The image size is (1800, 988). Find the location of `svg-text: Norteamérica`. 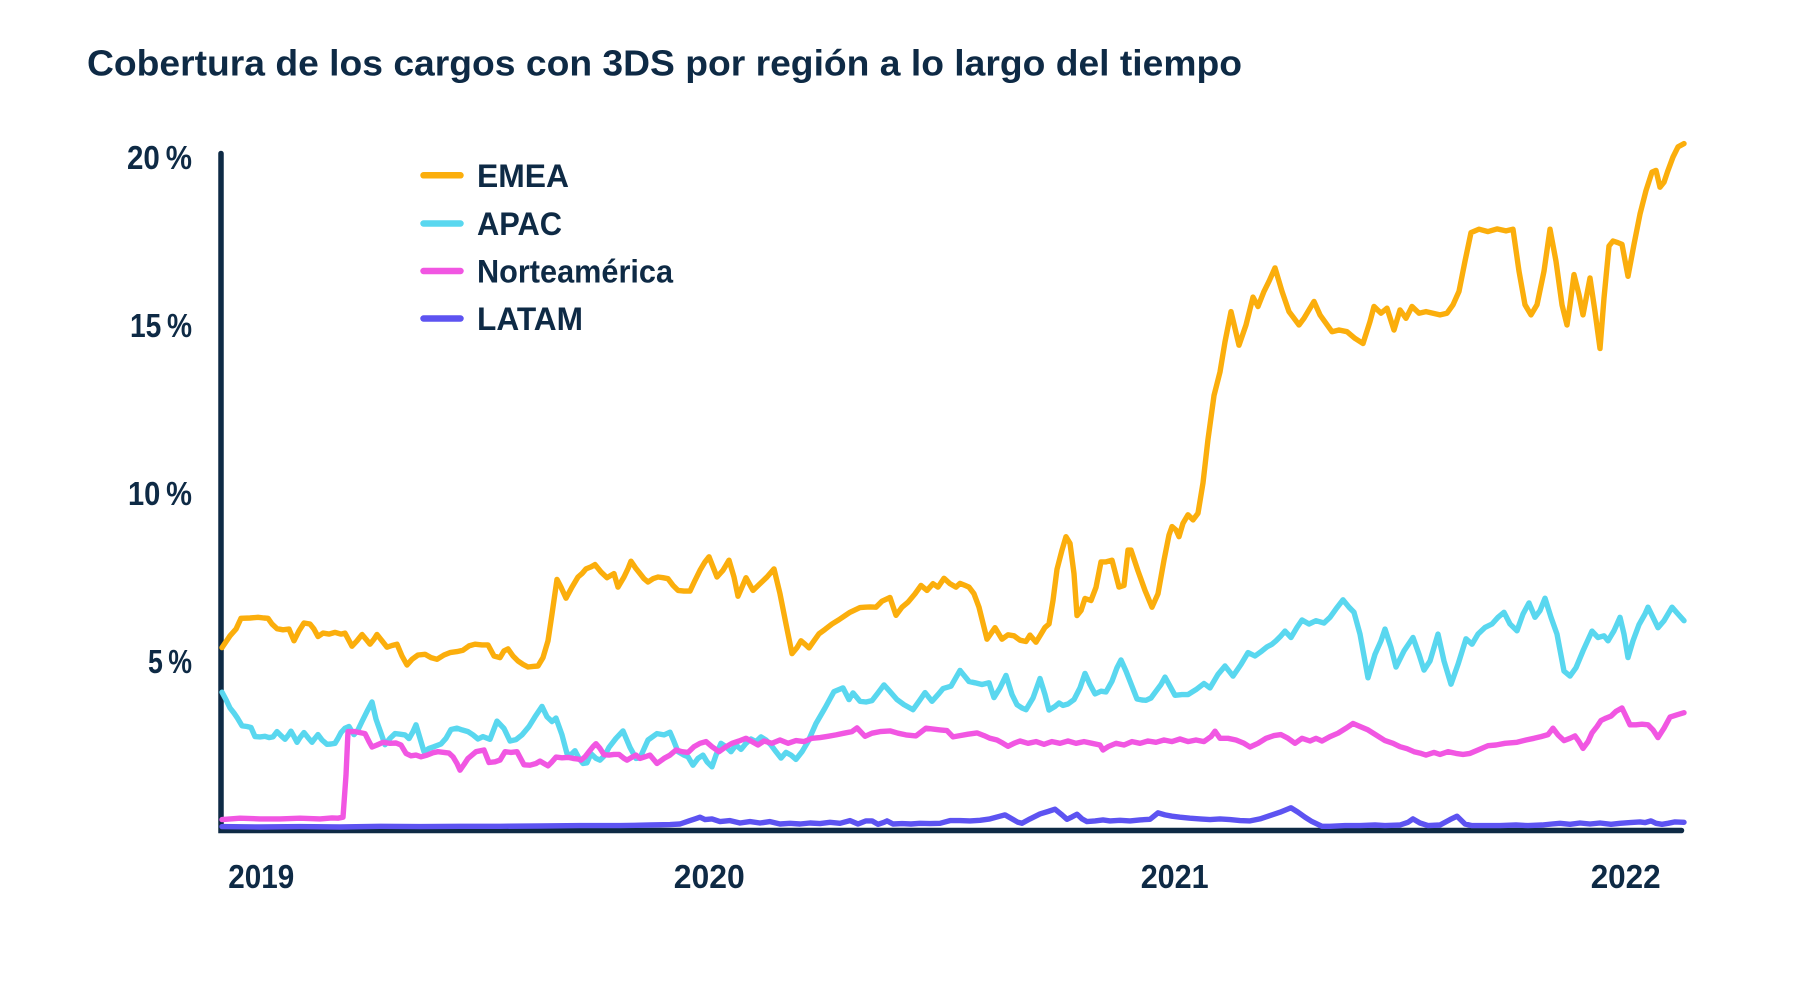

svg-text: Norteamérica is located at coordinates (575, 272).